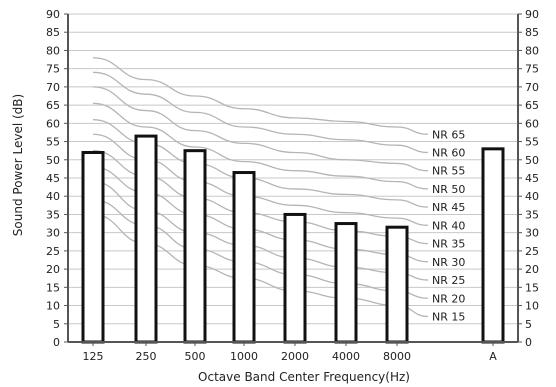  I want to click on y-tick-label-right: 5, so click(528, 324).